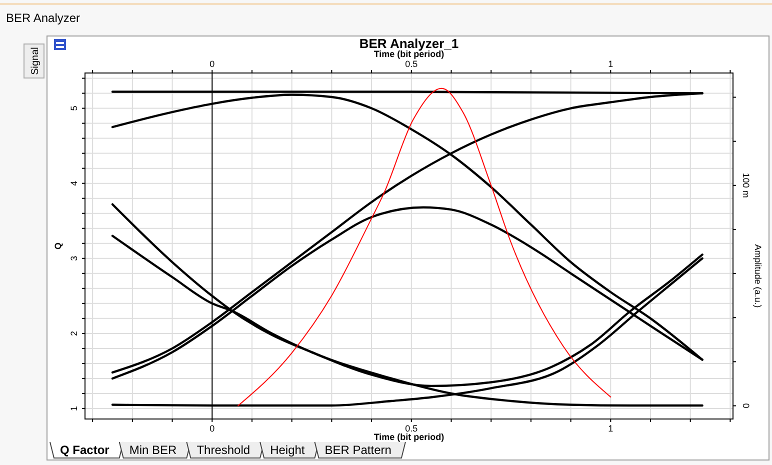  What do you see at coordinates (35, 61) in the screenshot?
I see `text: Signal` at bounding box center [35, 61].